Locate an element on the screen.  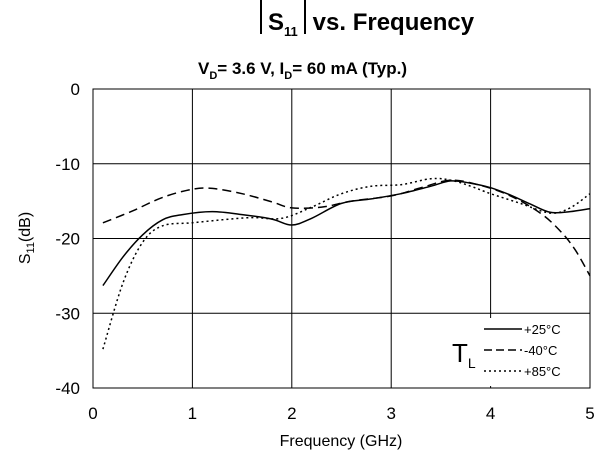
x-tick-label: 4 is located at coordinates (490, 413).